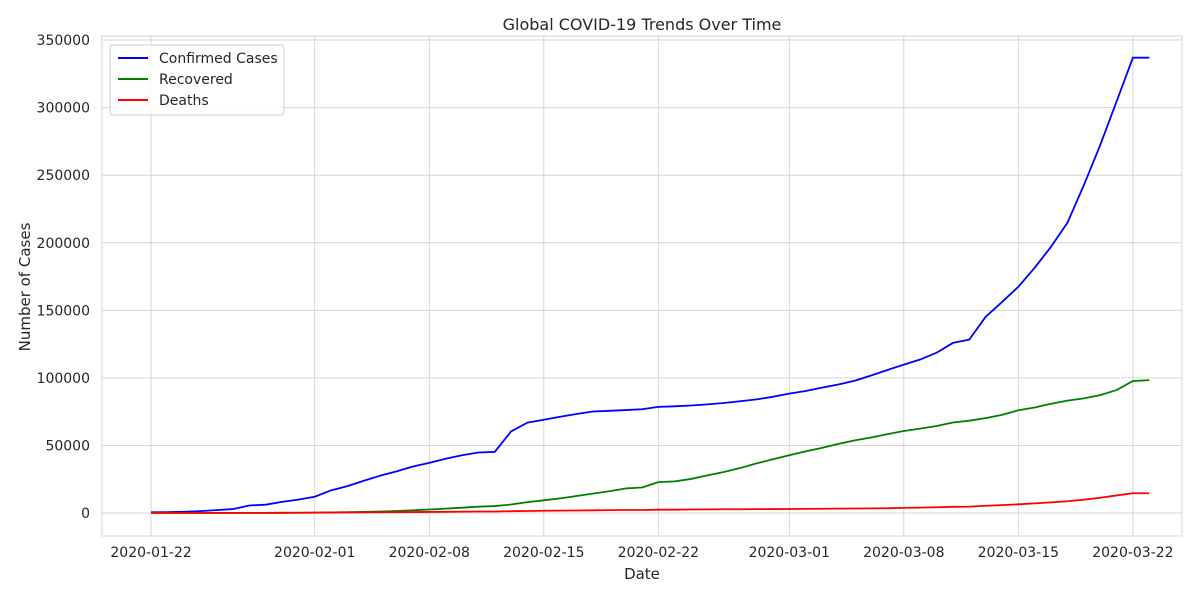  I want to click on x-axis-label: Date, so click(642, 574).